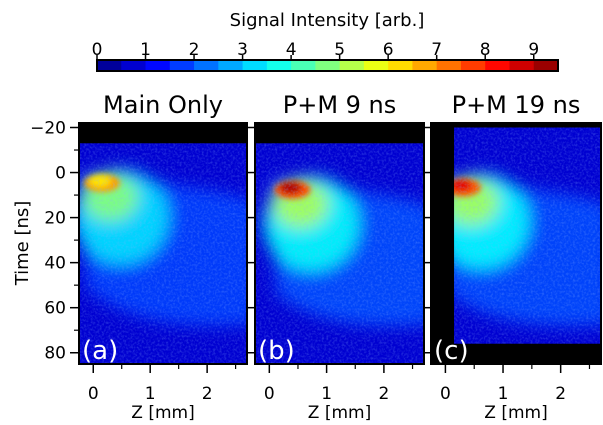 This screenshot has width=603, height=425. I want to click on colorbar-tick-label: 8, so click(485, 50).